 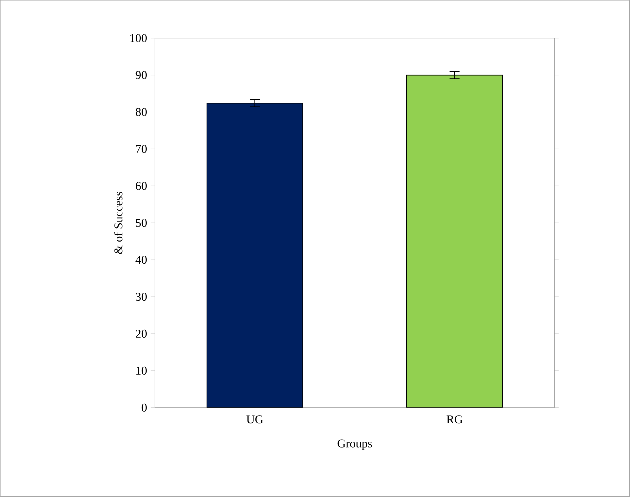 What do you see at coordinates (141, 112) in the screenshot?
I see `y-tick-label: 80` at bounding box center [141, 112].